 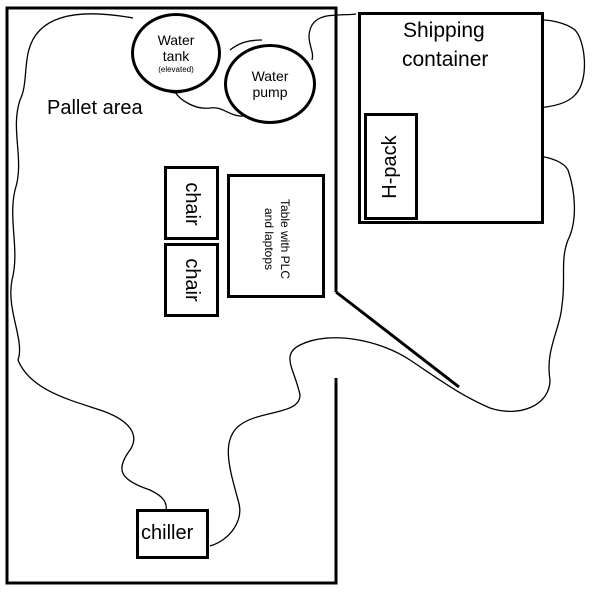 I want to click on shipping-container-label-line2: container, so click(x=445, y=59).